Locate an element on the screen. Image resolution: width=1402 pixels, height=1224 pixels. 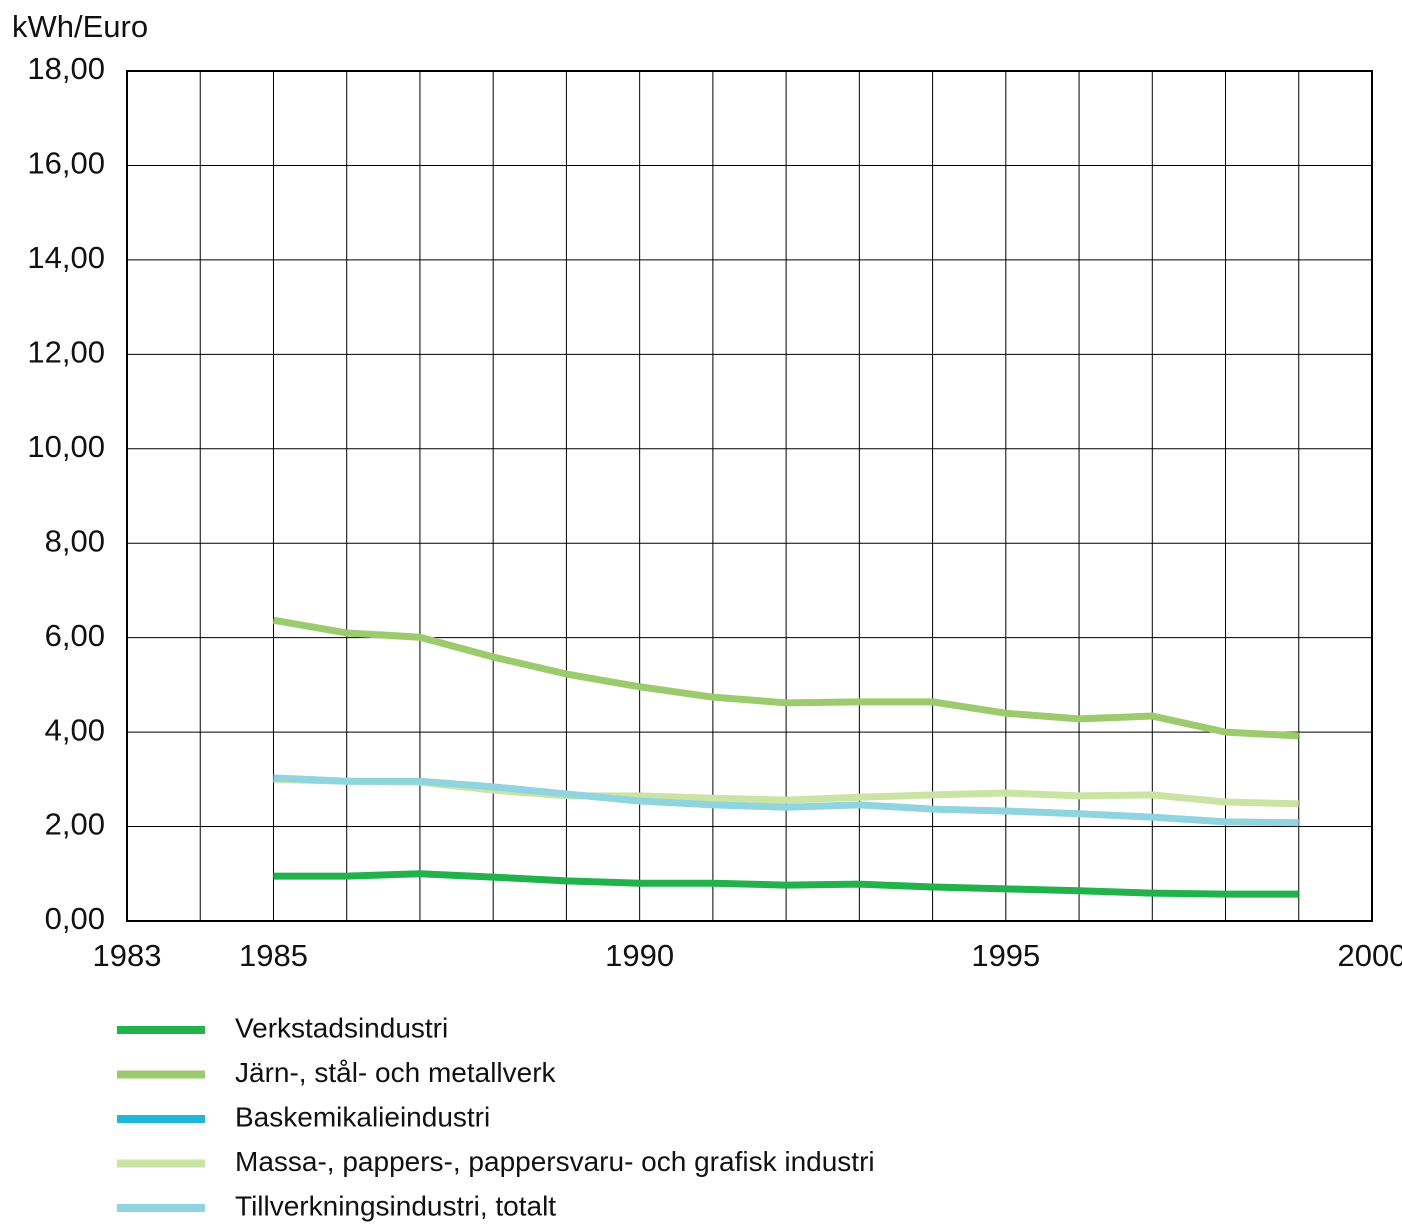
y-tick-label: 14,00 is located at coordinates (66, 257).